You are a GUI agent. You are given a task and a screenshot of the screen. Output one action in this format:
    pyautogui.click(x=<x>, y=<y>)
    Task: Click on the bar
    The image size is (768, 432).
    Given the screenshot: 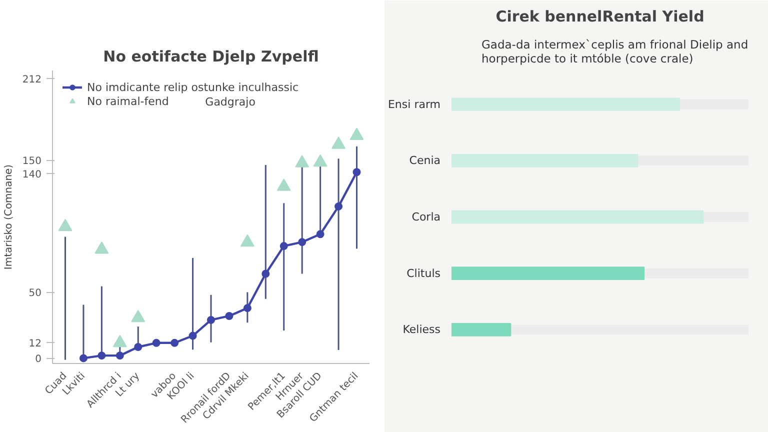 What is the action you would take?
    pyautogui.click(x=482, y=329)
    